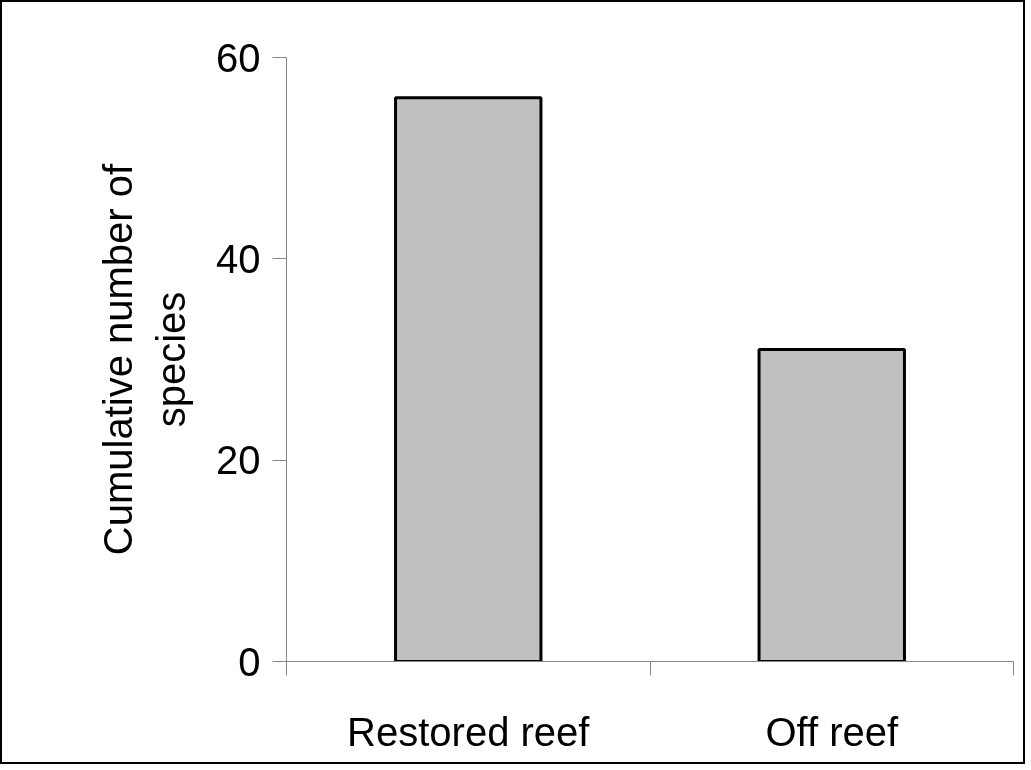  Describe the element at coordinates (238, 460) in the screenshot. I see `y-tick-label: 20` at that location.